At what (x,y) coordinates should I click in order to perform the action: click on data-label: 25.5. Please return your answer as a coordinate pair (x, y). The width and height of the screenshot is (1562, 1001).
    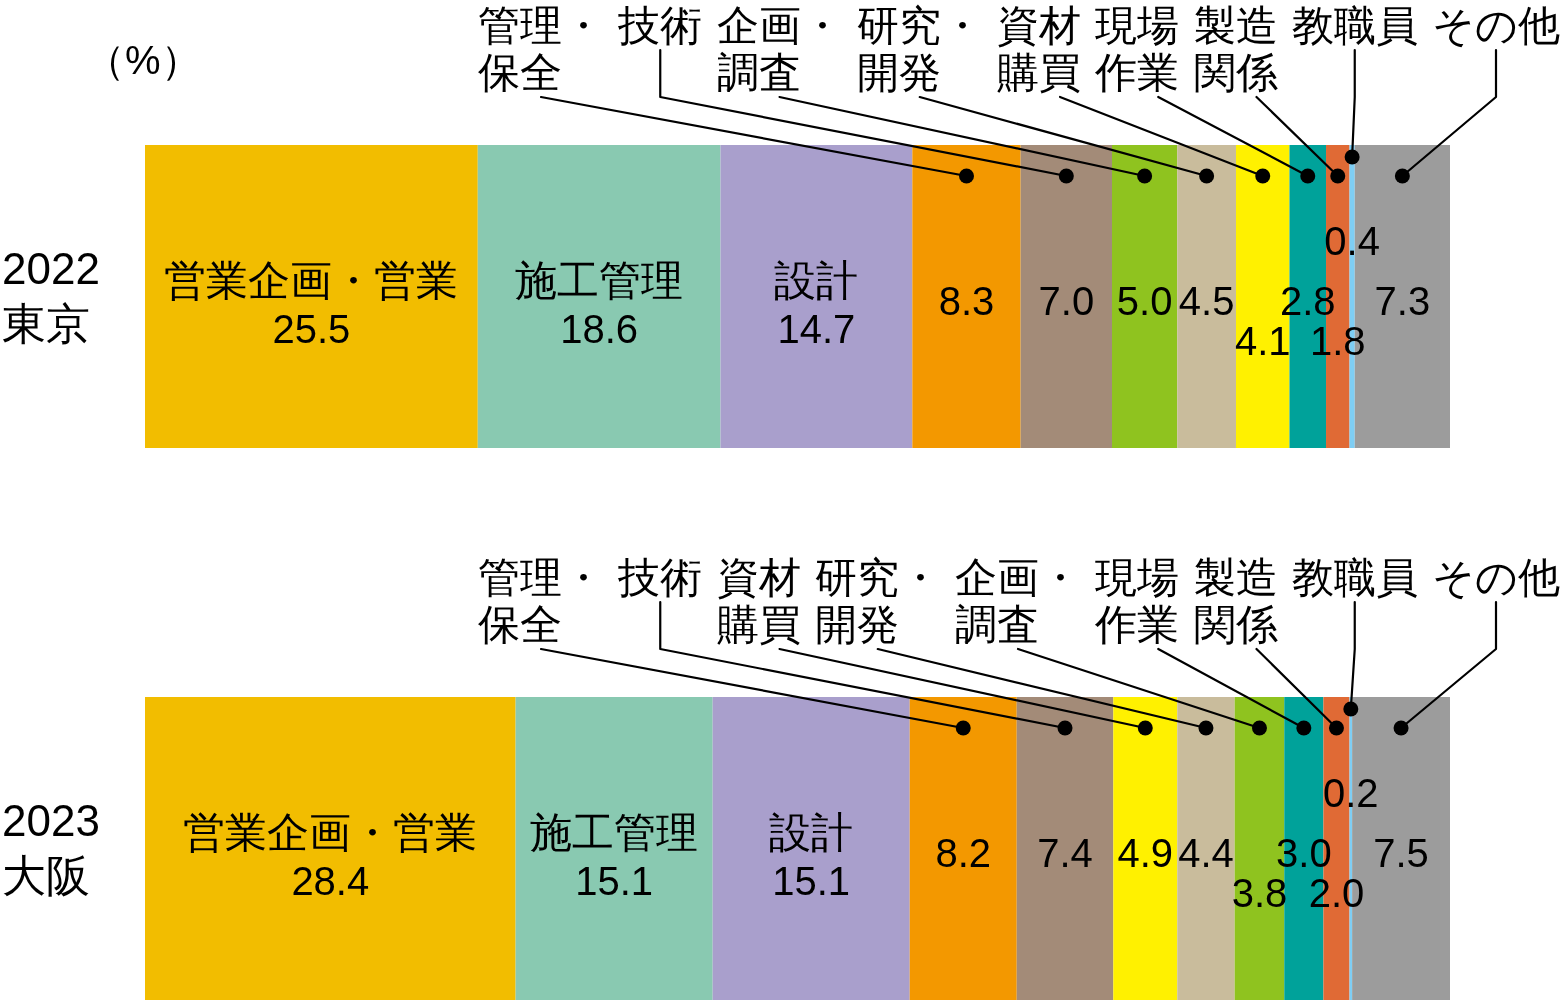
    Looking at the image, I should click on (311, 328).